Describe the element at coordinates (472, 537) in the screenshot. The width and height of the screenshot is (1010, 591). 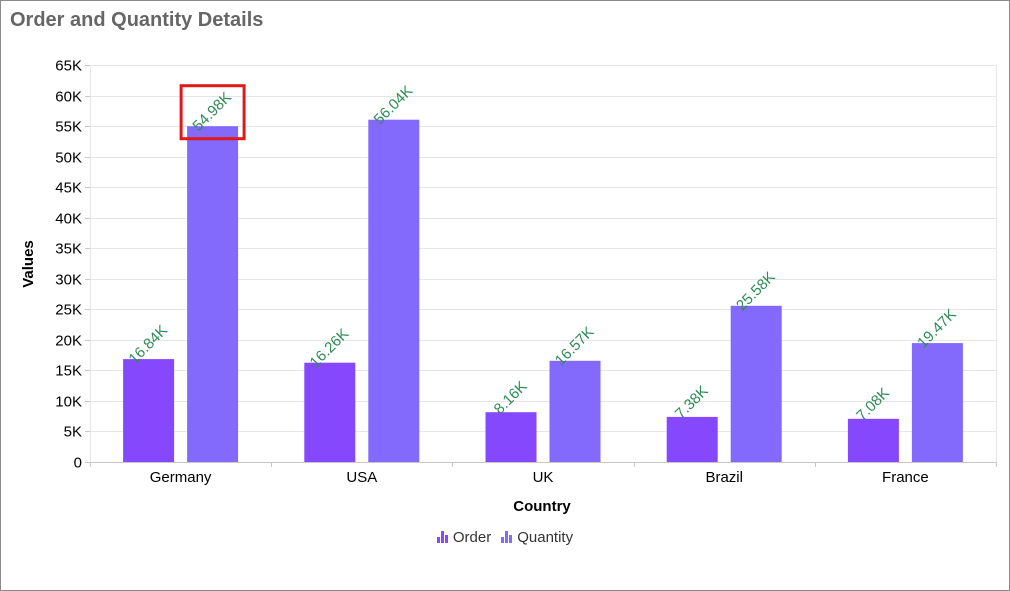
I see `legend-label-order: Order` at that location.